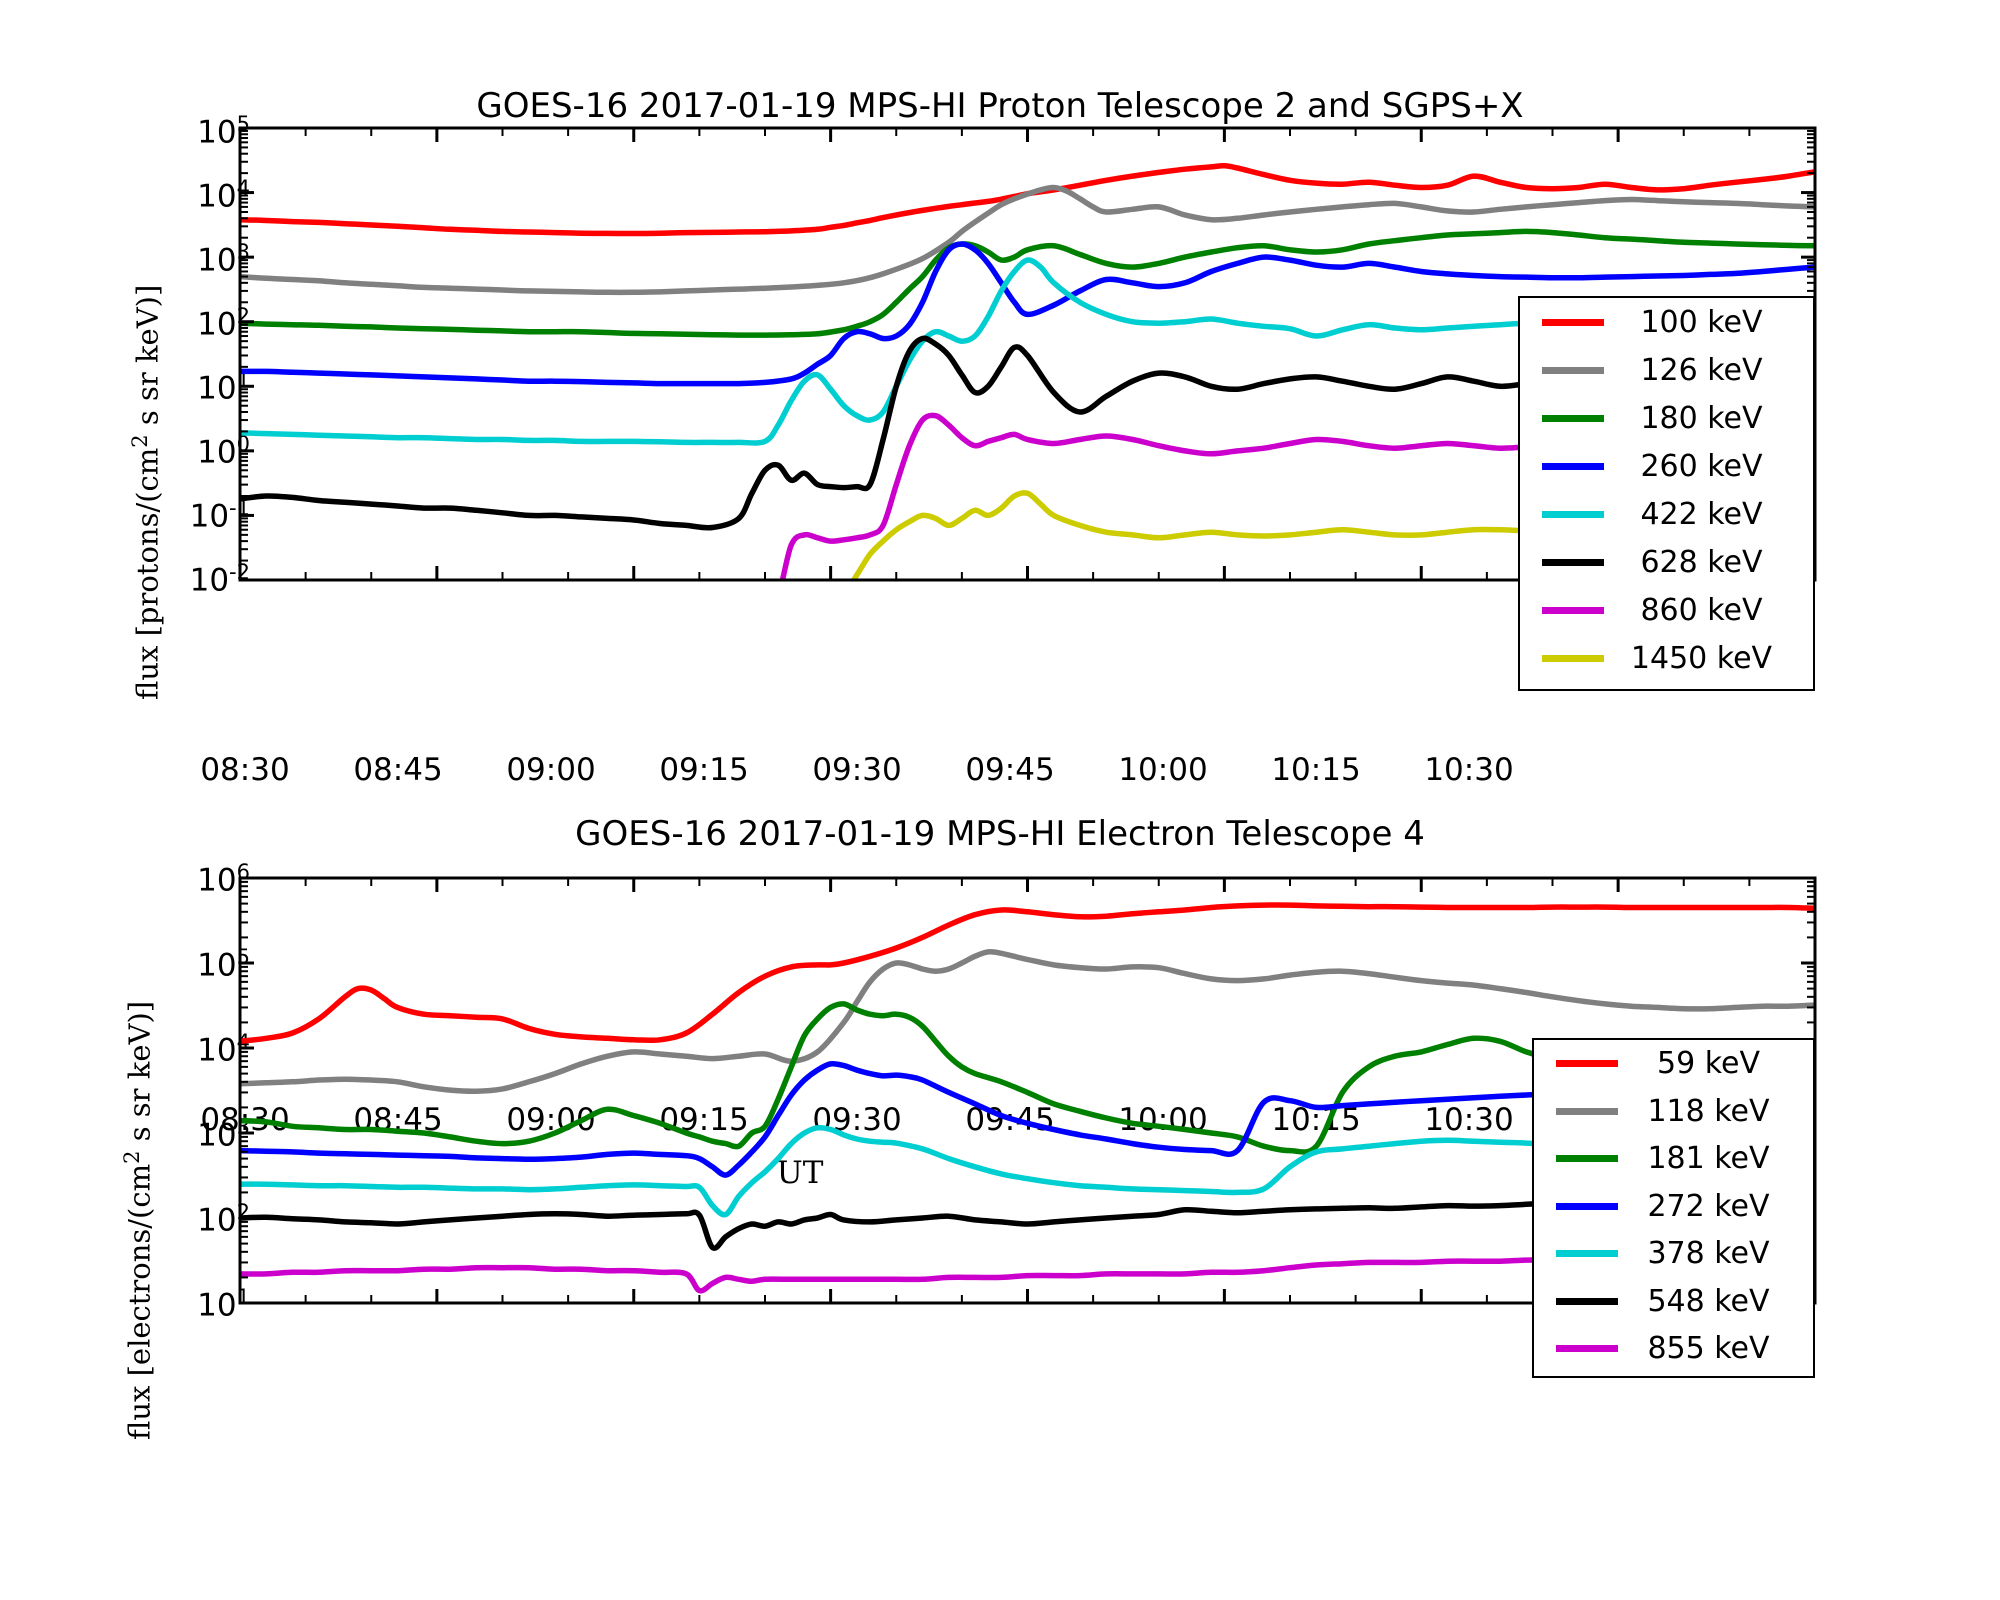  I want to click on legend-label: 422 keV, so click(1701, 514).